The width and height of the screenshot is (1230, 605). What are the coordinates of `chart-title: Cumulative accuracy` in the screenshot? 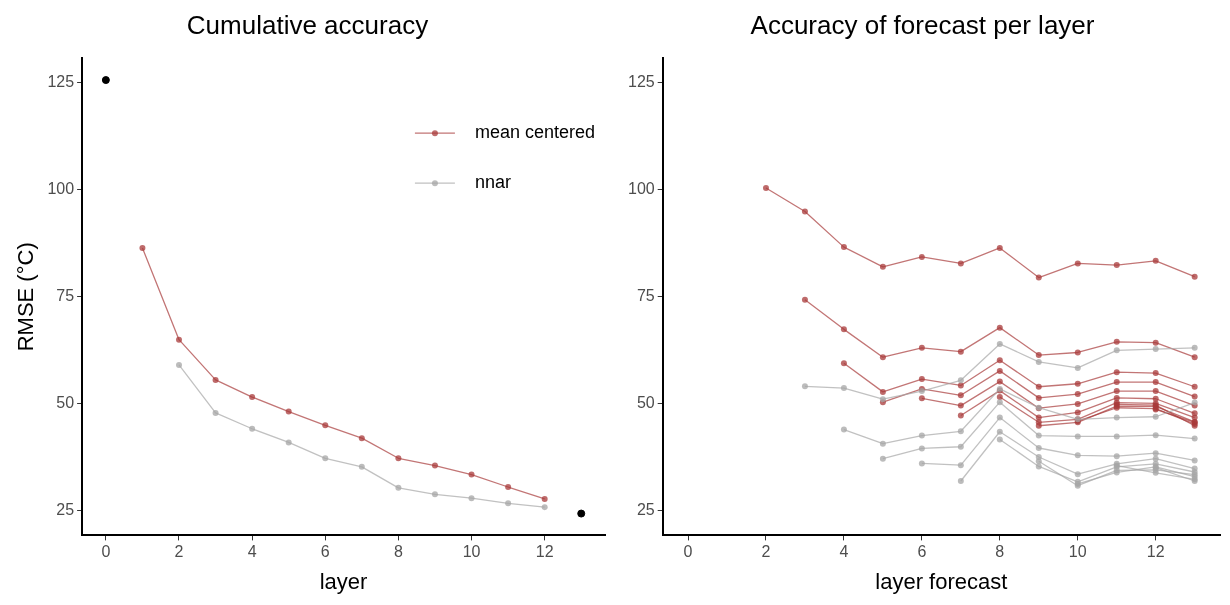 It's located at (307, 24).